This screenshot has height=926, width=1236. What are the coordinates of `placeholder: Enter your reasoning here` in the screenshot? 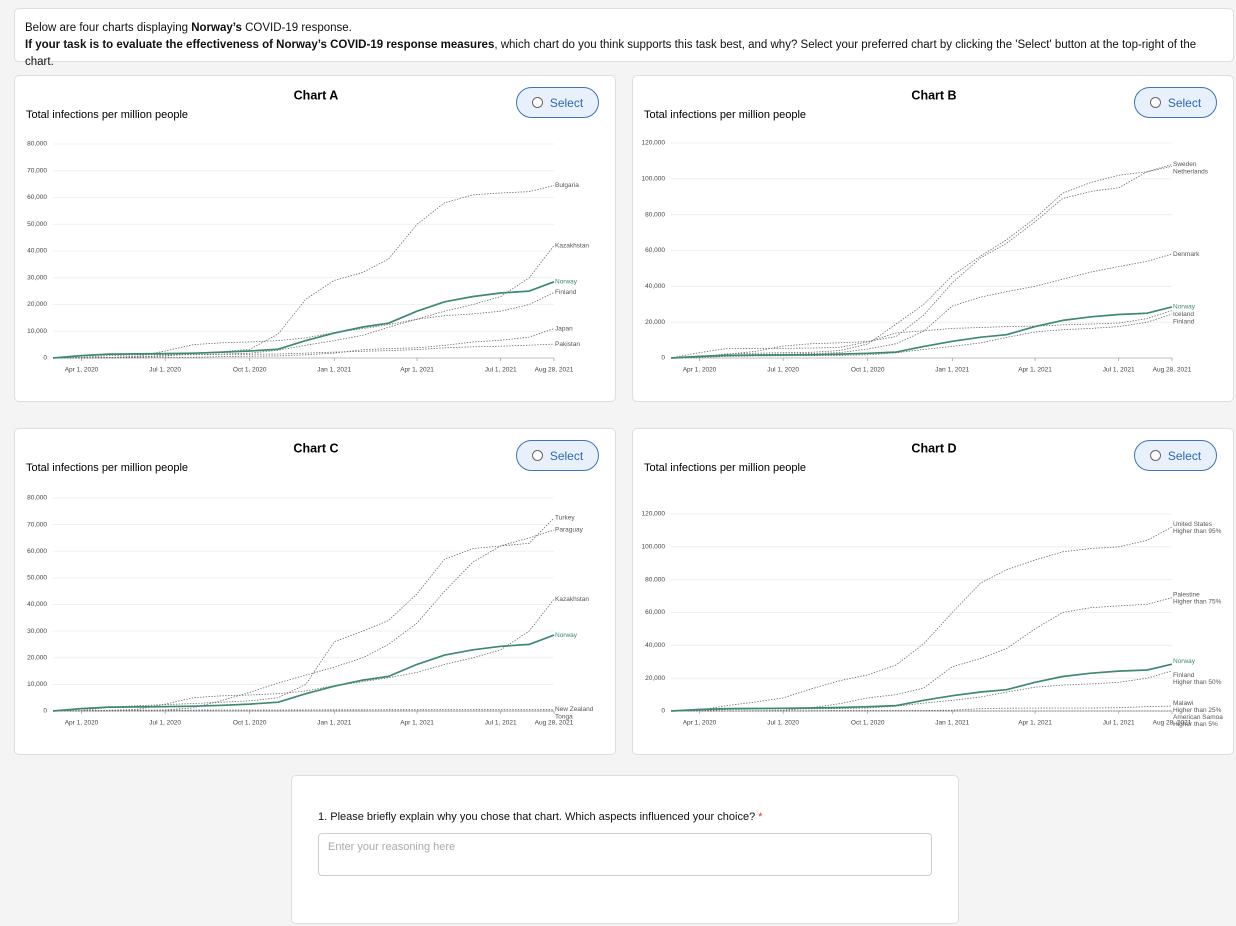 It's located at (392, 847).